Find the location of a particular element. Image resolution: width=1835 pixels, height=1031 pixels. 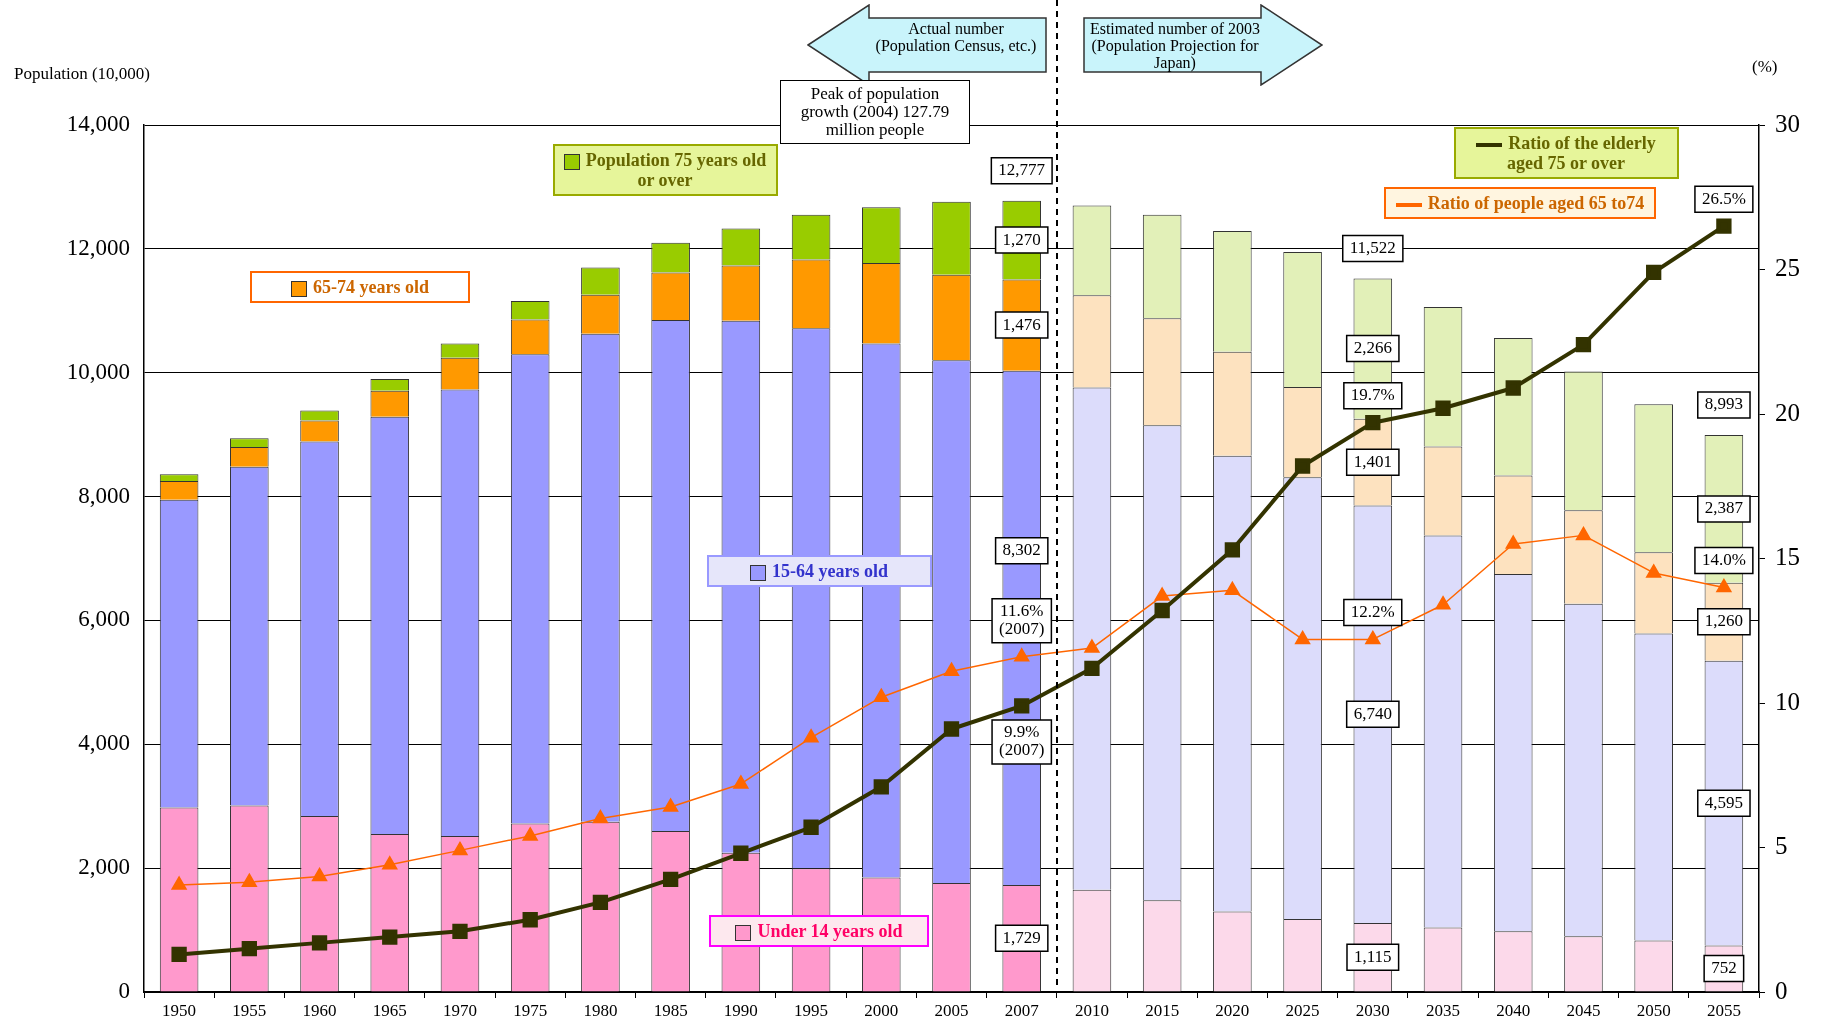

data-label: 26.5% is located at coordinates (1723, 198).